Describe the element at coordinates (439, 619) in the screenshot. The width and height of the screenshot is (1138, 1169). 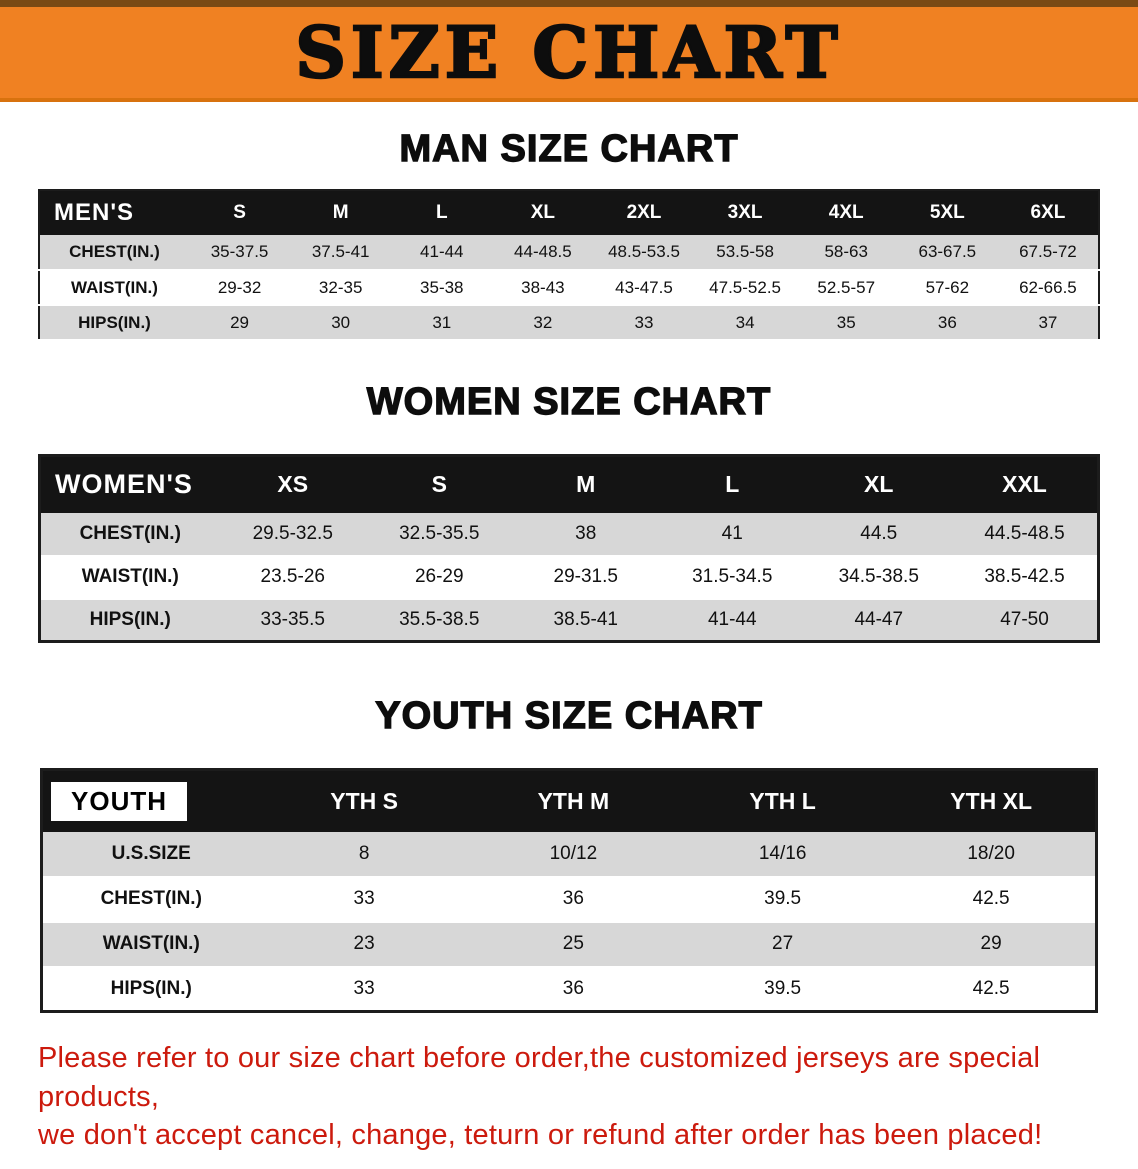
I see `size-value-cell: 35.5-38.5` at that location.